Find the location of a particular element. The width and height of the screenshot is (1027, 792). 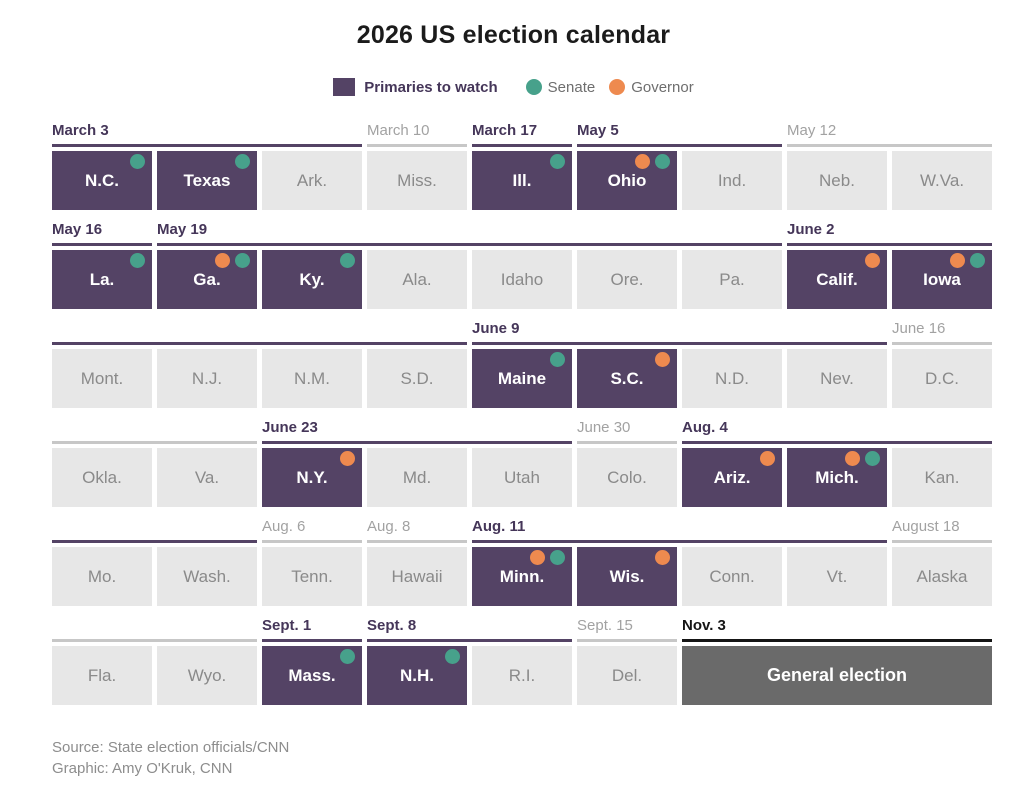

tile-n-j: N.J. is located at coordinates (207, 378).